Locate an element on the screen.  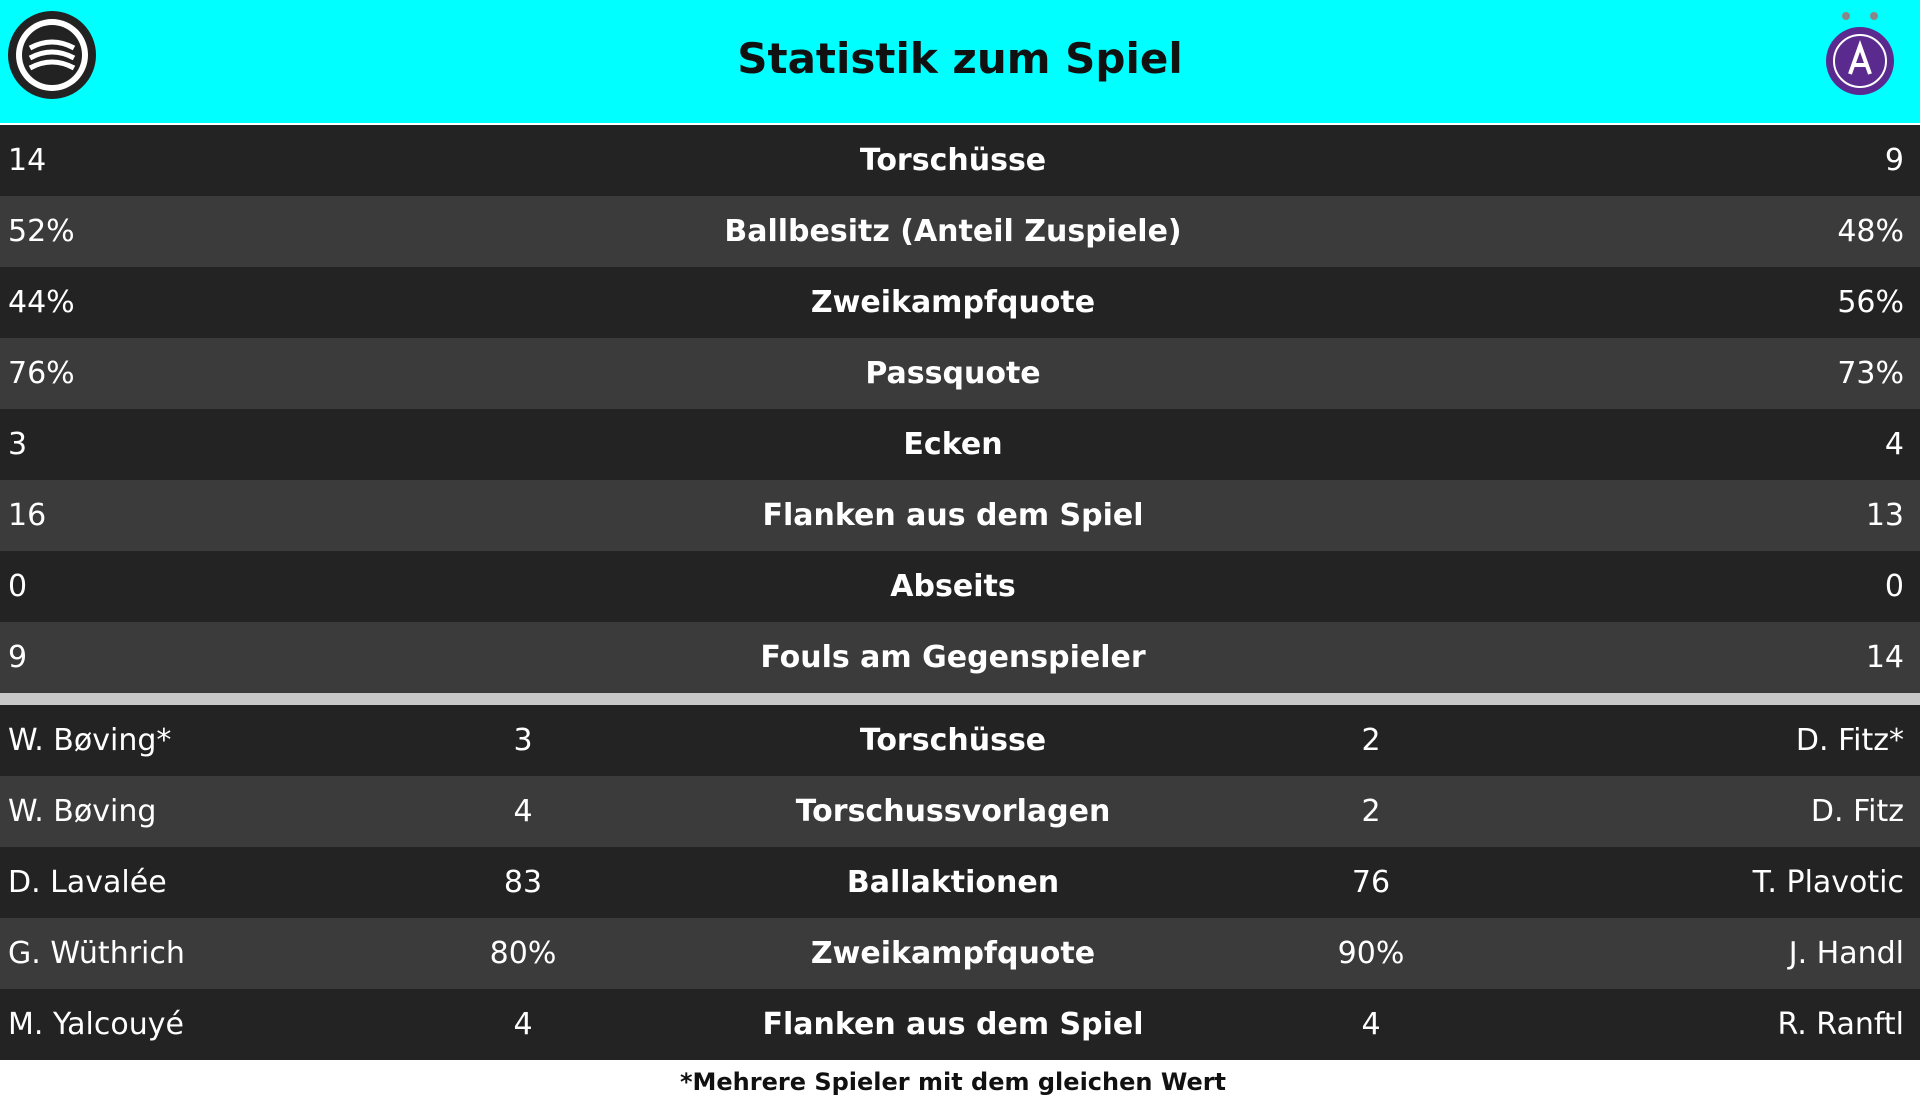
stat-label: Abseits is located at coordinates (953, 586).